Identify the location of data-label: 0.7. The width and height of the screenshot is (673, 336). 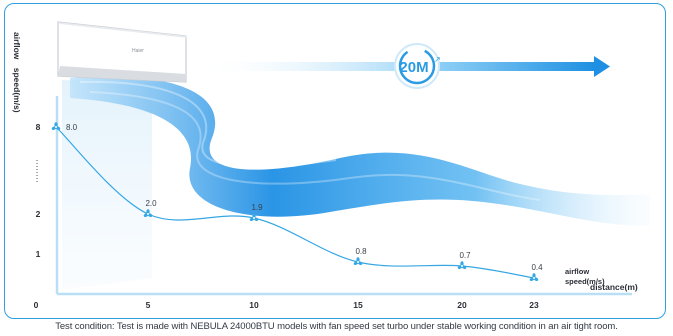
(465, 255).